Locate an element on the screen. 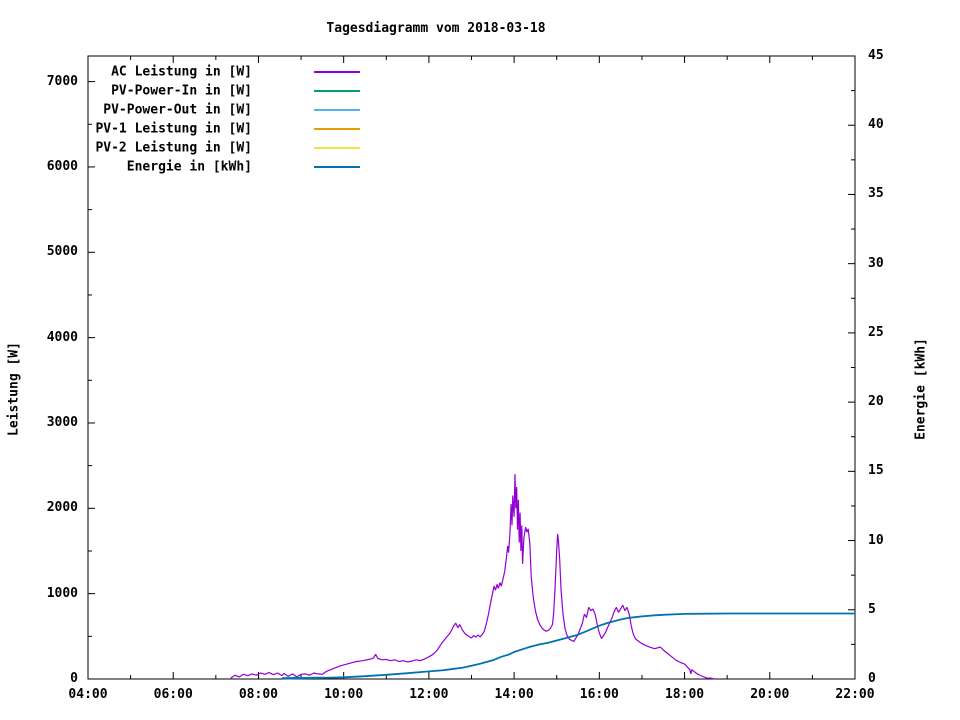 Image resolution: width=960 pixels, height=720 pixels. legend-item: PV-2 Leistung in [W] is located at coordinates (480, 147).